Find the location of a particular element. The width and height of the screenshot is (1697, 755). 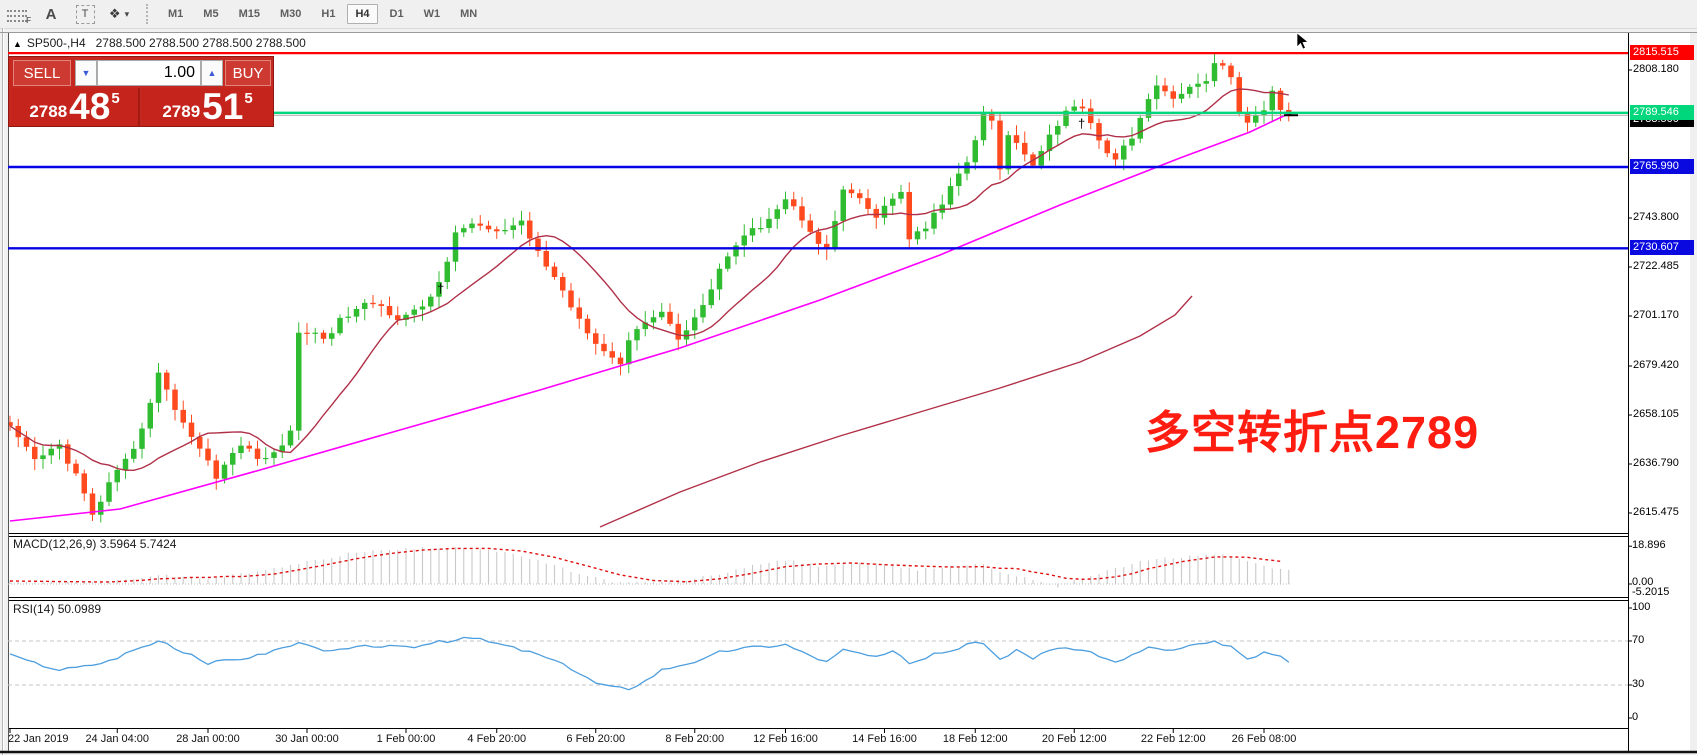

shapes-icon: ❖ ▾ is located at coordinates (119, 13).